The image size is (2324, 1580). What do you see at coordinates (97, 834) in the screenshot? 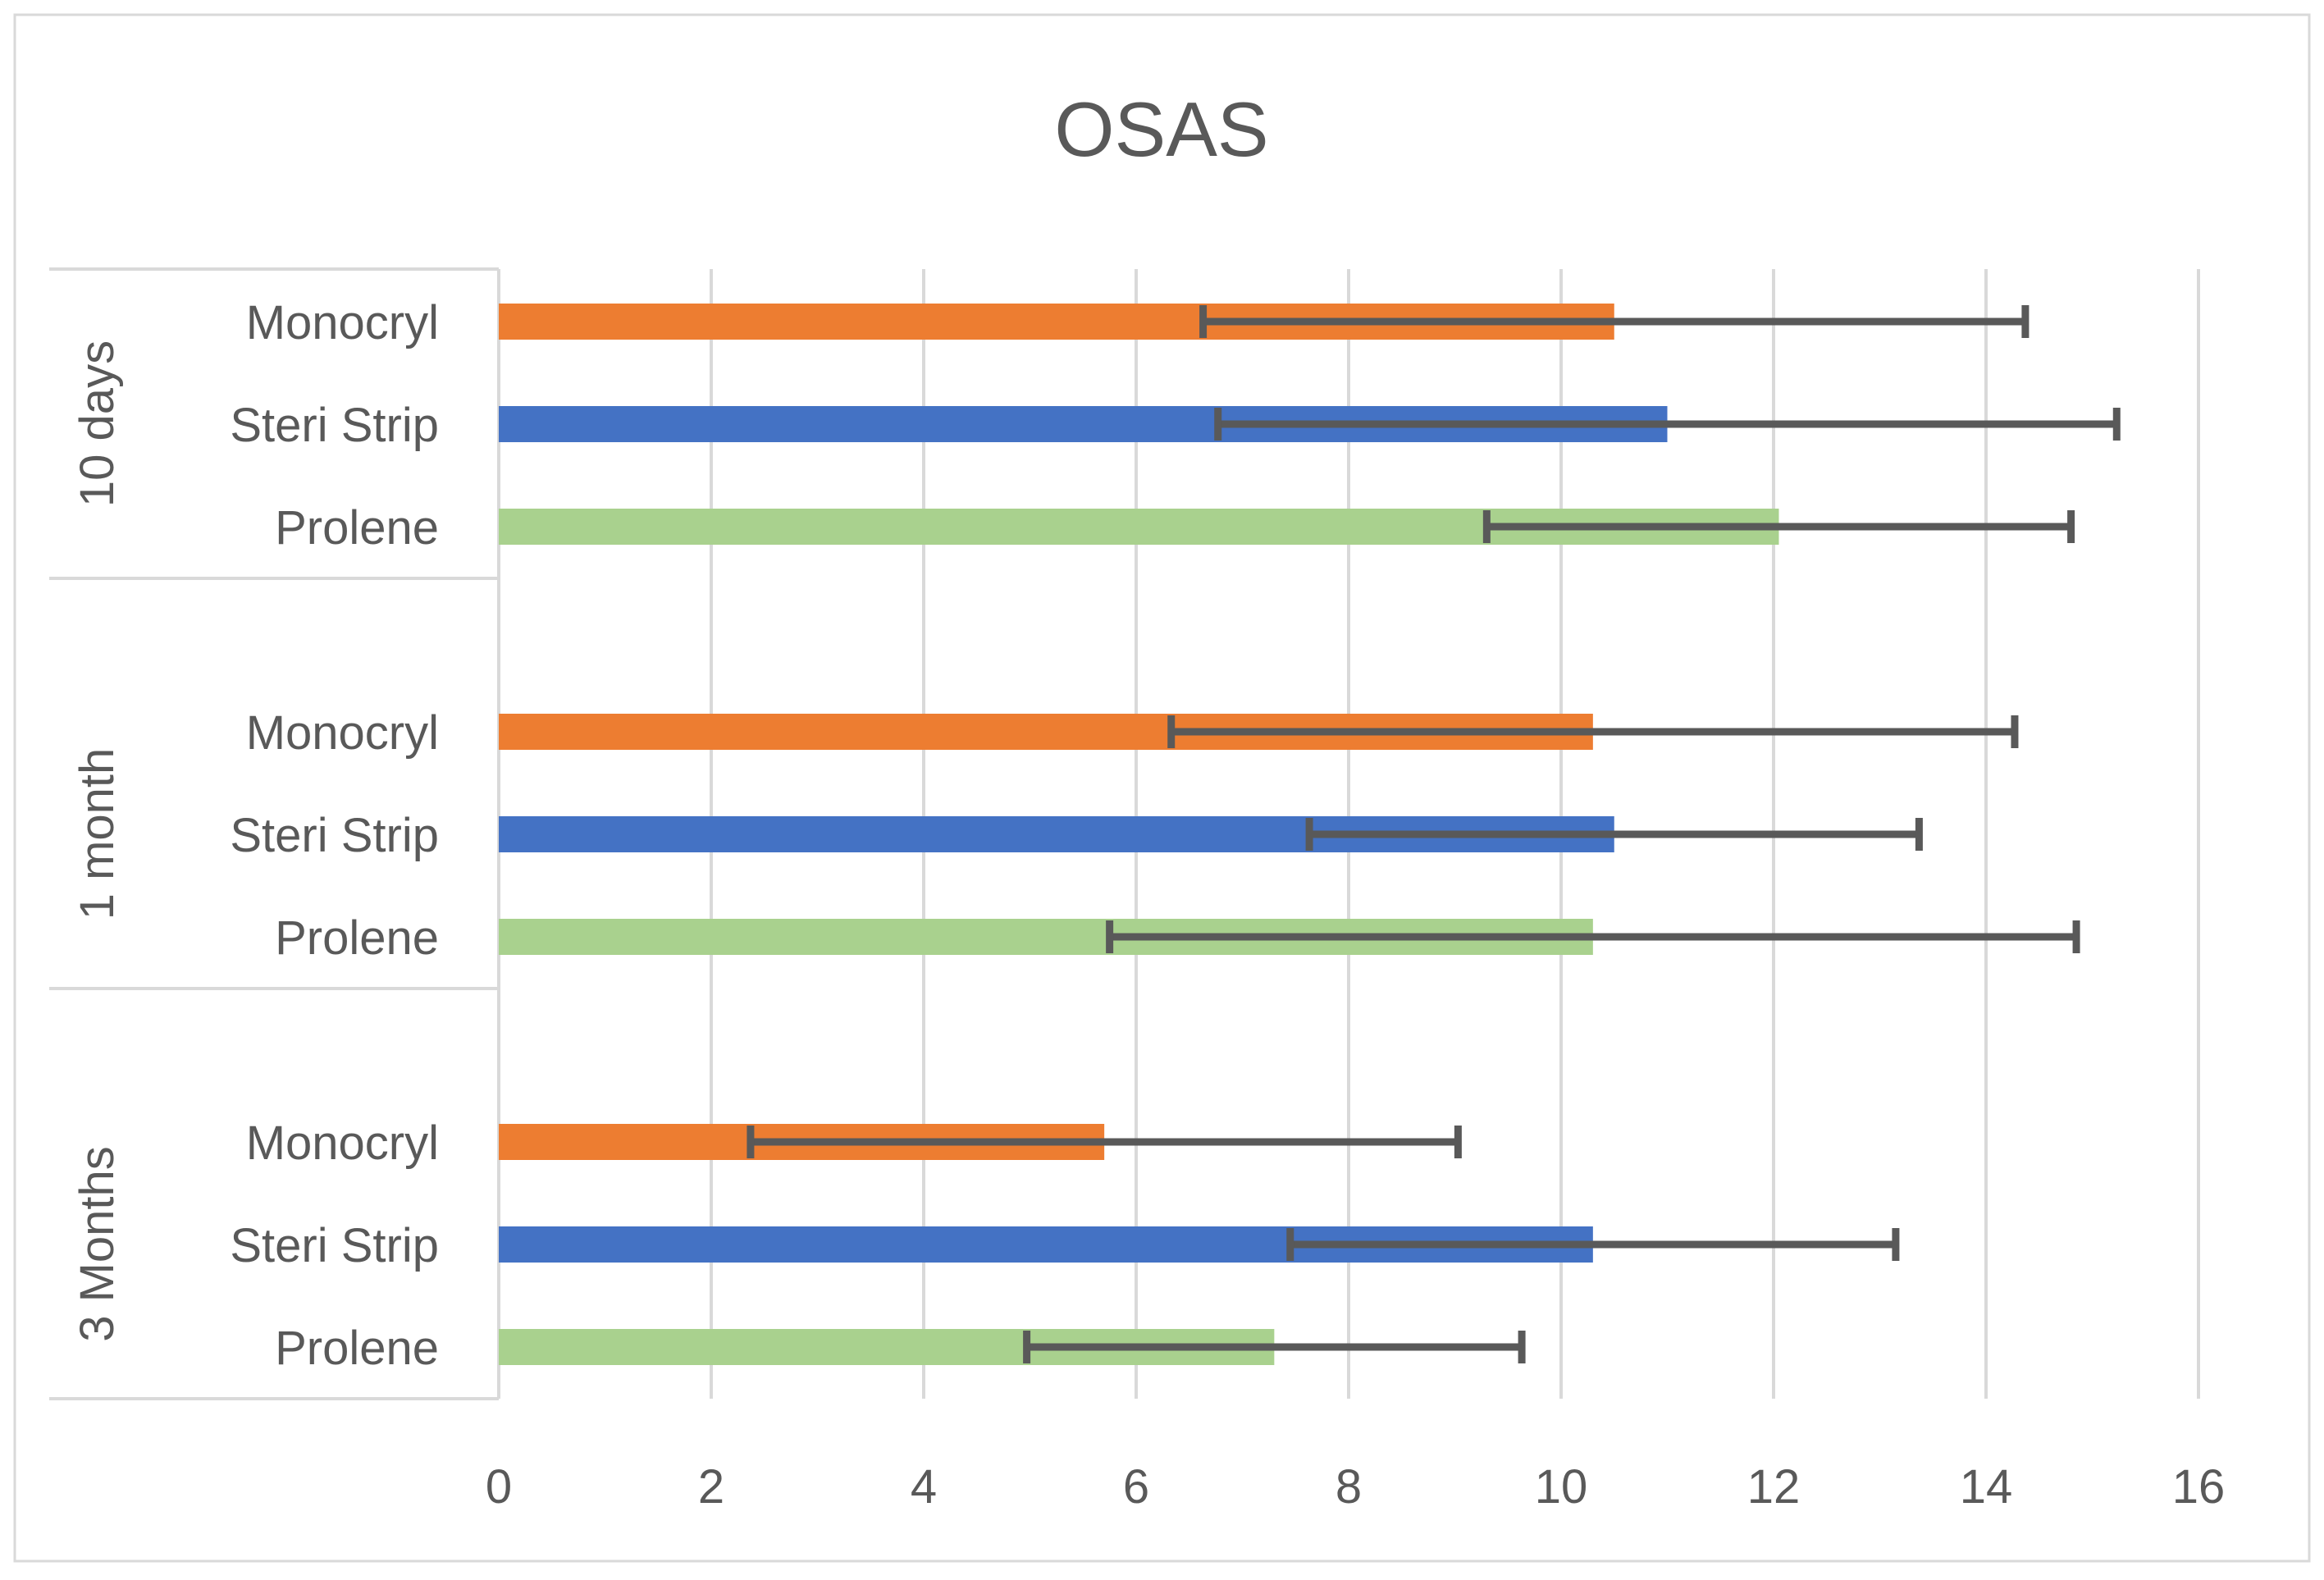
I see `group-label: 1 month` at bounding box center [97, 834].